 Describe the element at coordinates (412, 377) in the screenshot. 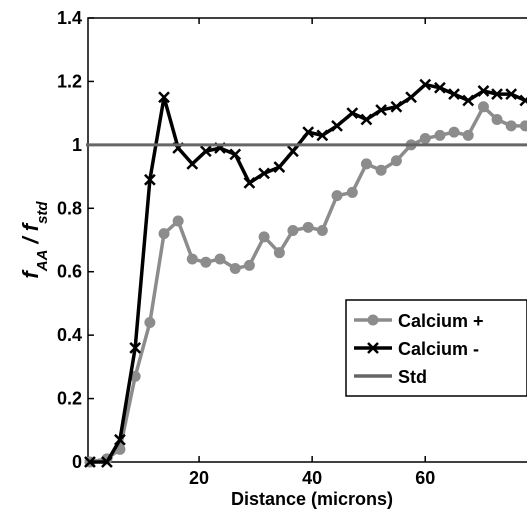

I see `legend-label: Std` at that location.